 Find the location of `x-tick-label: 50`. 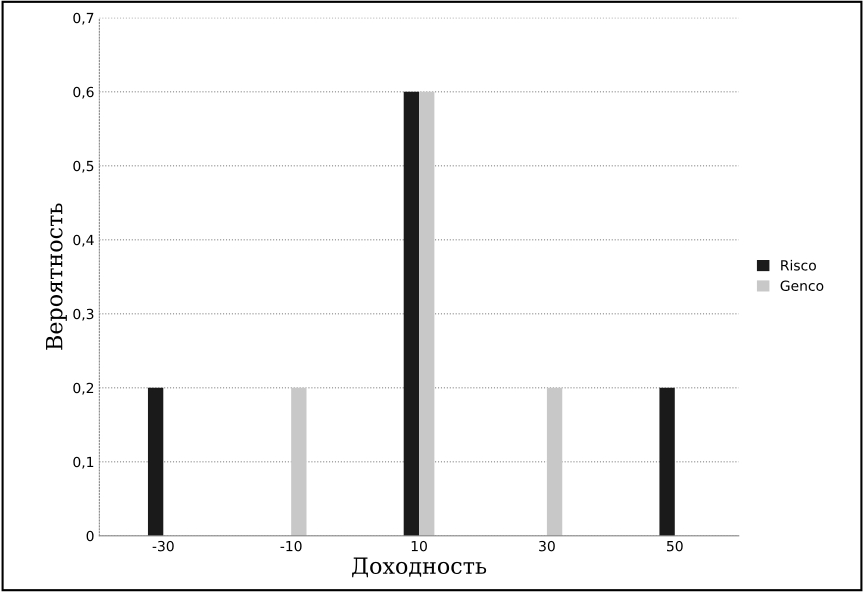

x-tick-label: 50 is located at coordinates (675, 546).